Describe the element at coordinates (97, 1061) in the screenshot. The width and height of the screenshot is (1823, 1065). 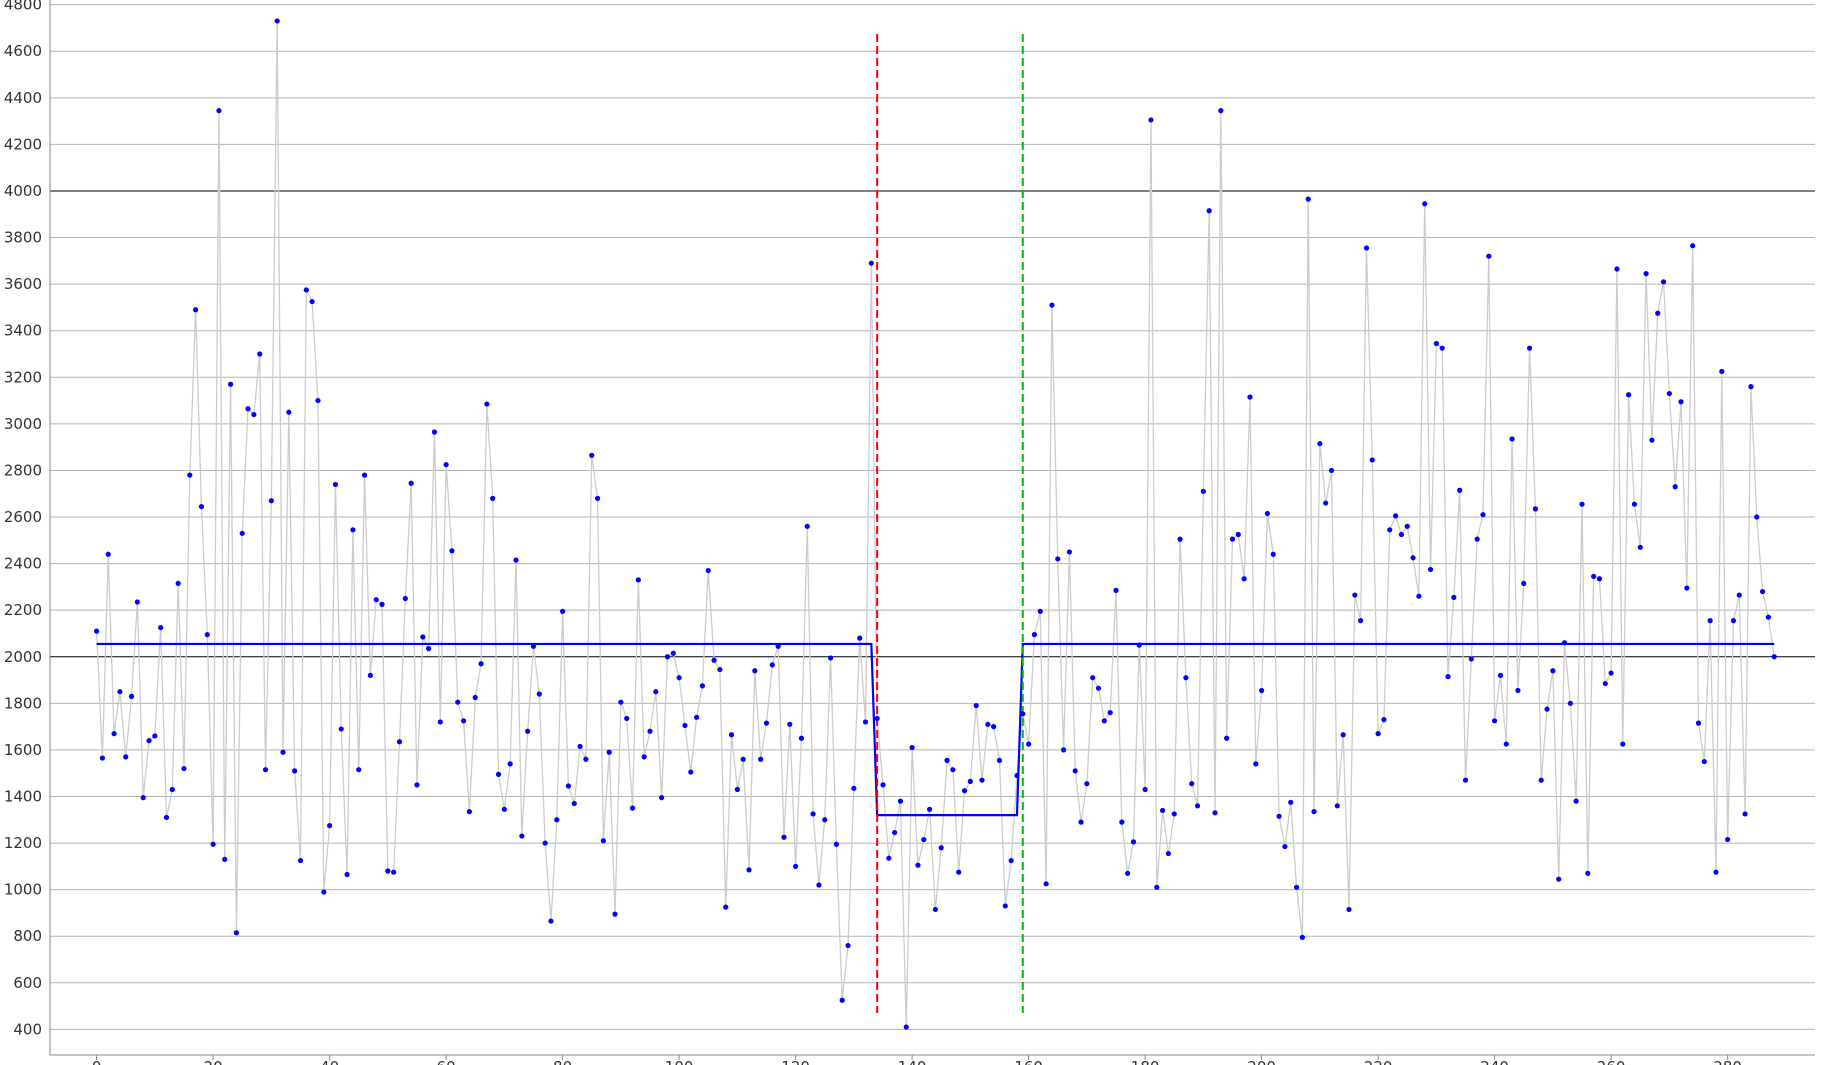
I see `x-tick-label: 0` at that location.